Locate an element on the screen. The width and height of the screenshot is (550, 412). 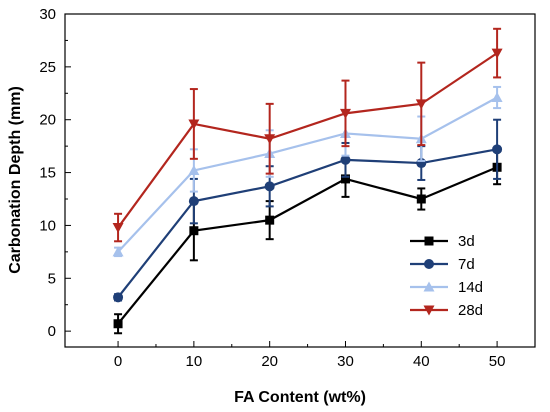
y-tick-label-20: 20 is located at coordinates (47, 120).